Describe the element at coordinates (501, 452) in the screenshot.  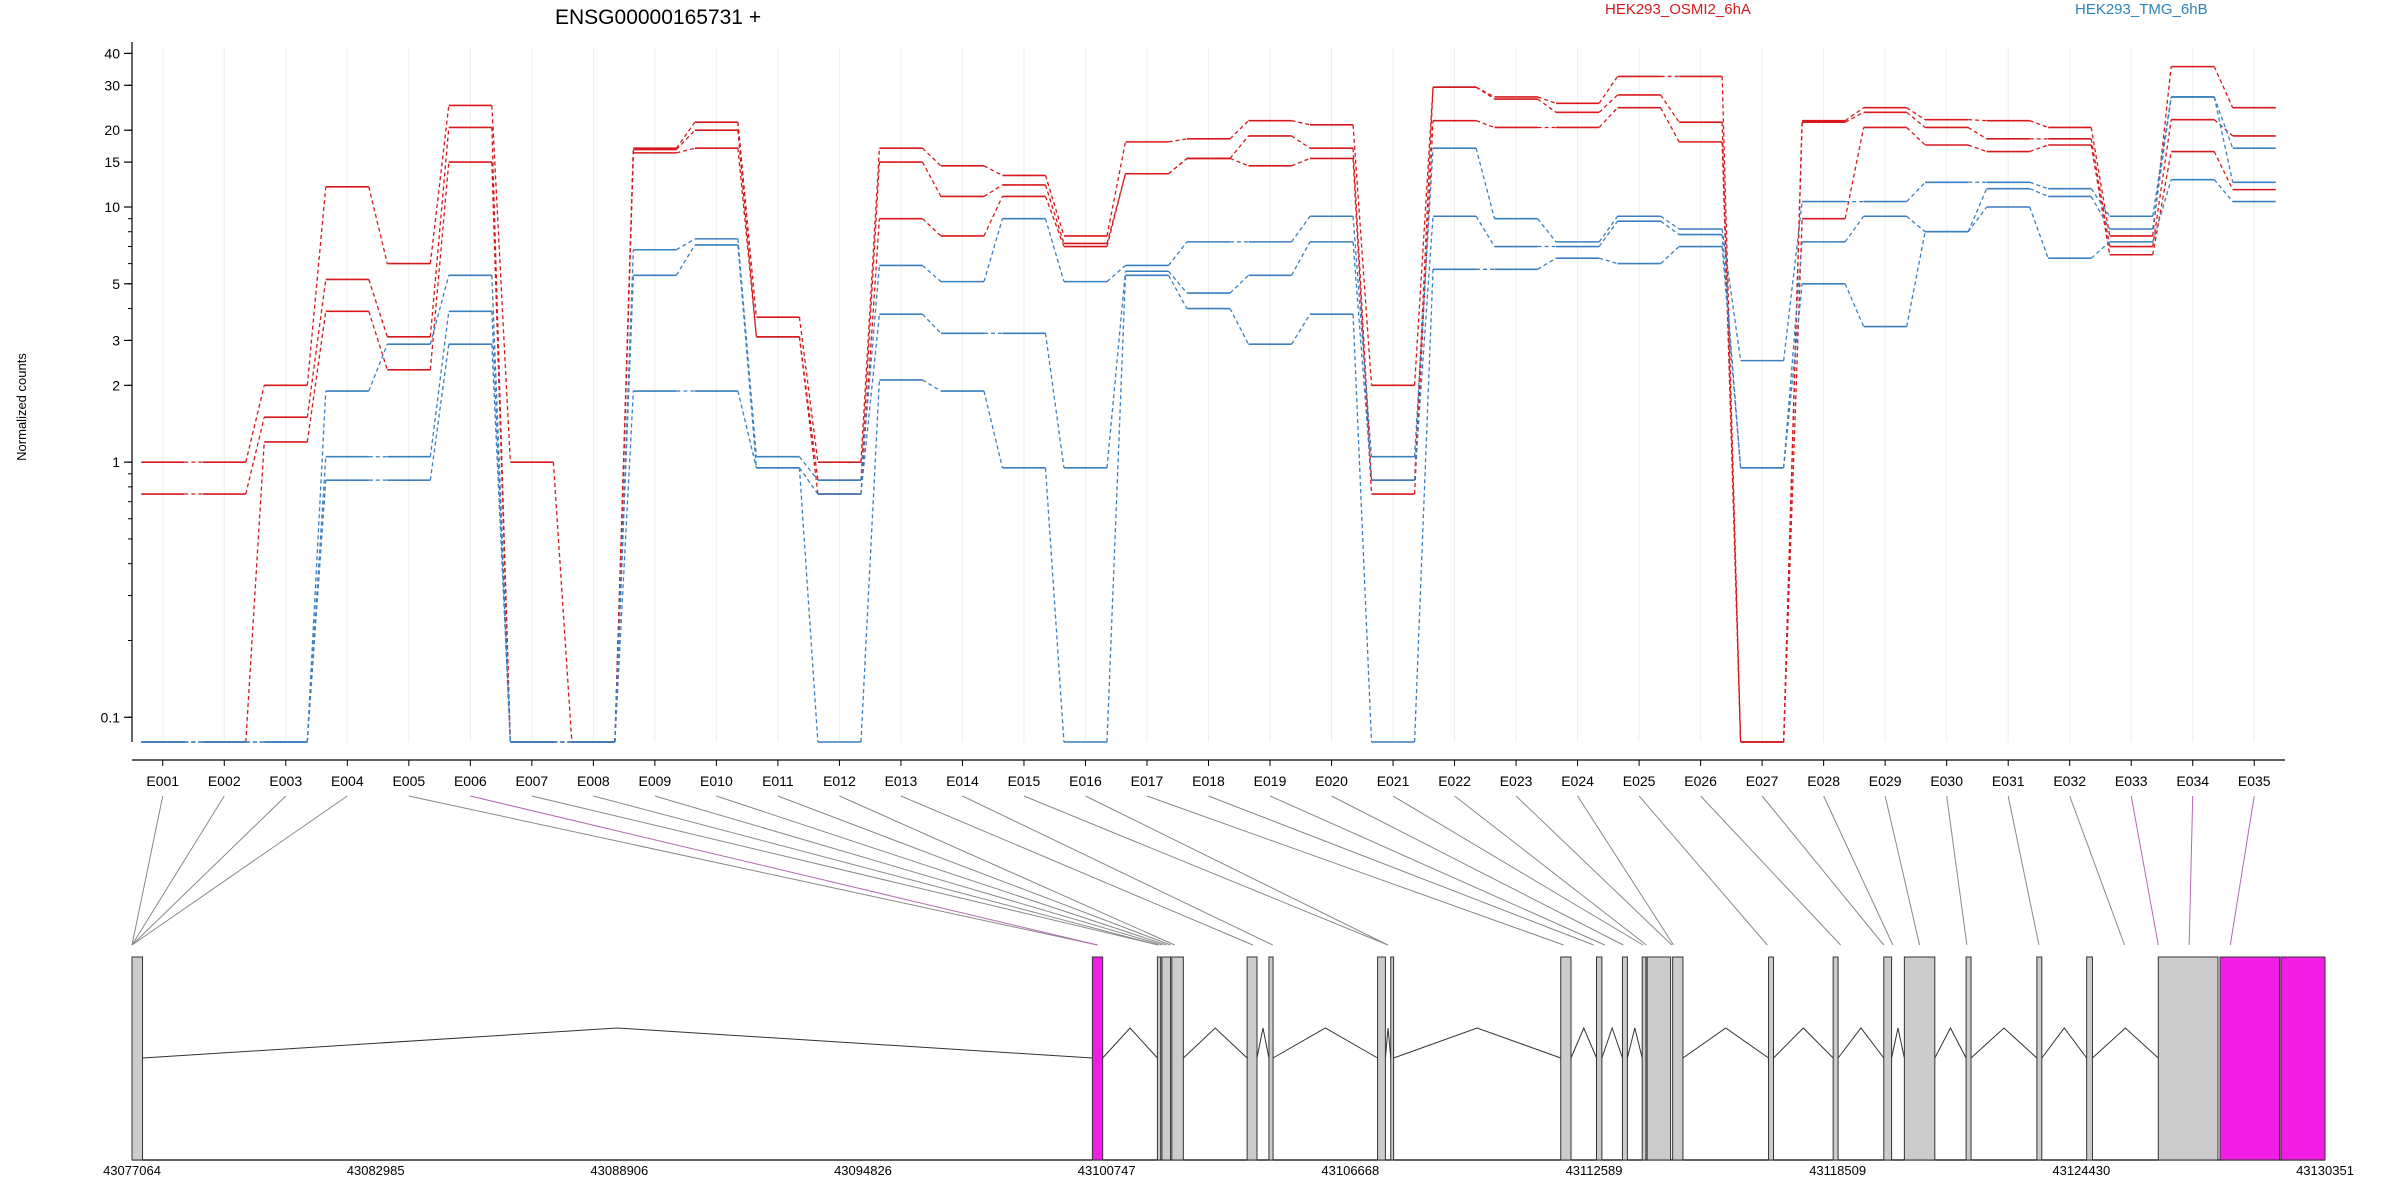
I see `connector-E006` at that location.